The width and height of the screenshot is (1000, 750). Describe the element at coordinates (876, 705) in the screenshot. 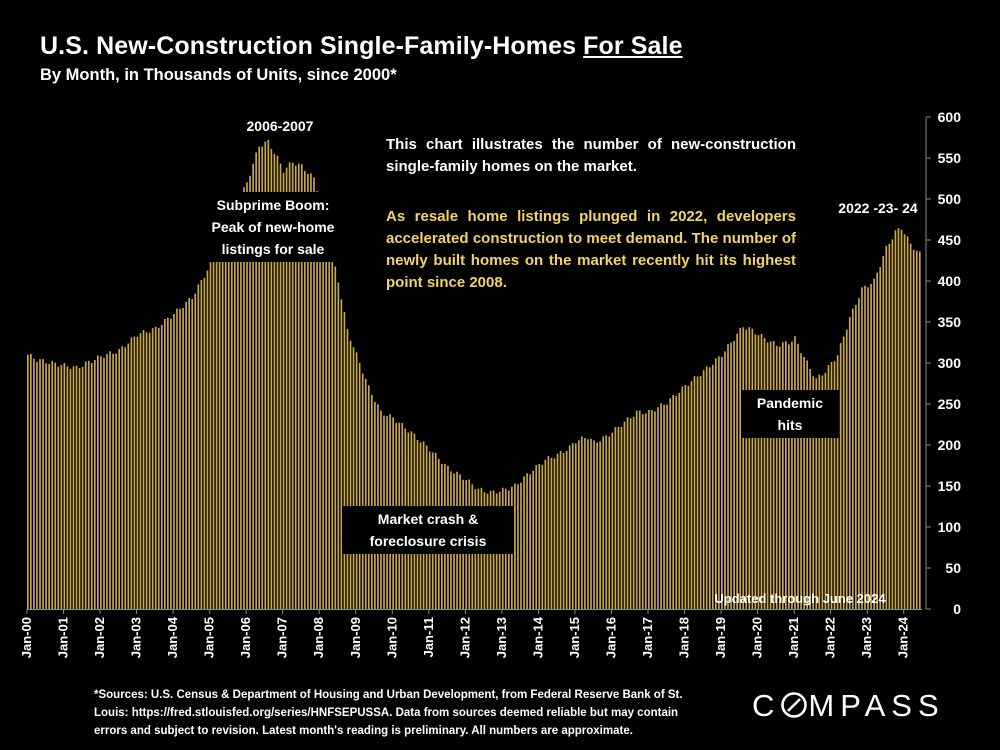

I see `logo-text-end: MPASS` at that location.